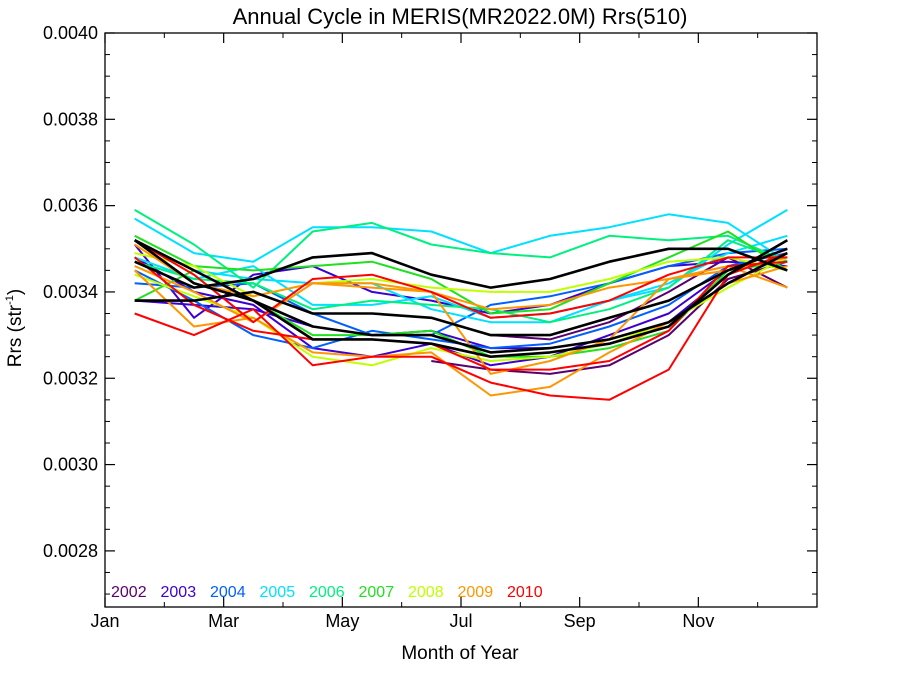  Describe the element at coordinates (476, 592) in the screenshot. I see `legend-entry-2009: 2009` at that location.